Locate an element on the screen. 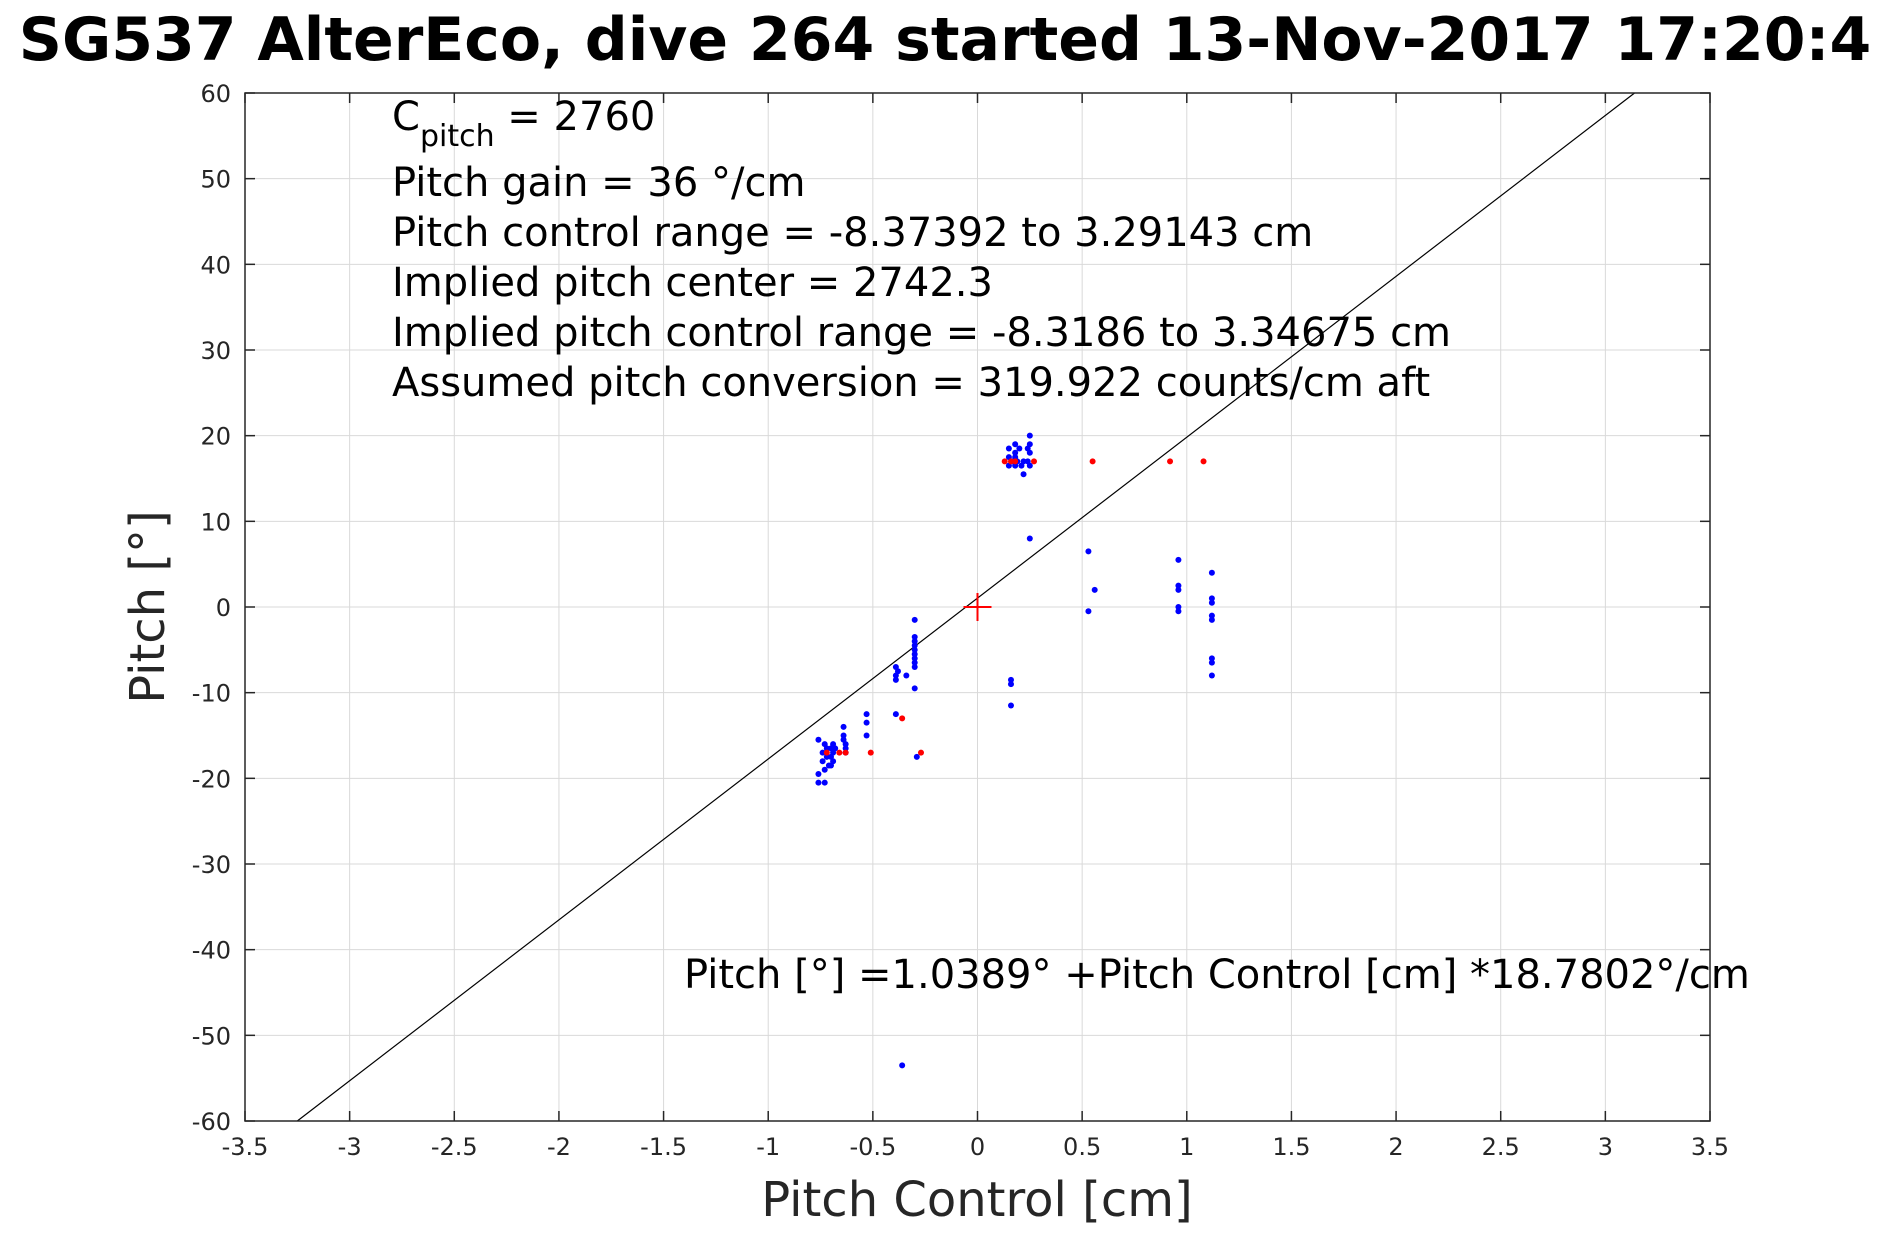 This screenshot has width=1890, height=1260. x-tick-label: 3.5 is located at coordinates (1710, 1147).